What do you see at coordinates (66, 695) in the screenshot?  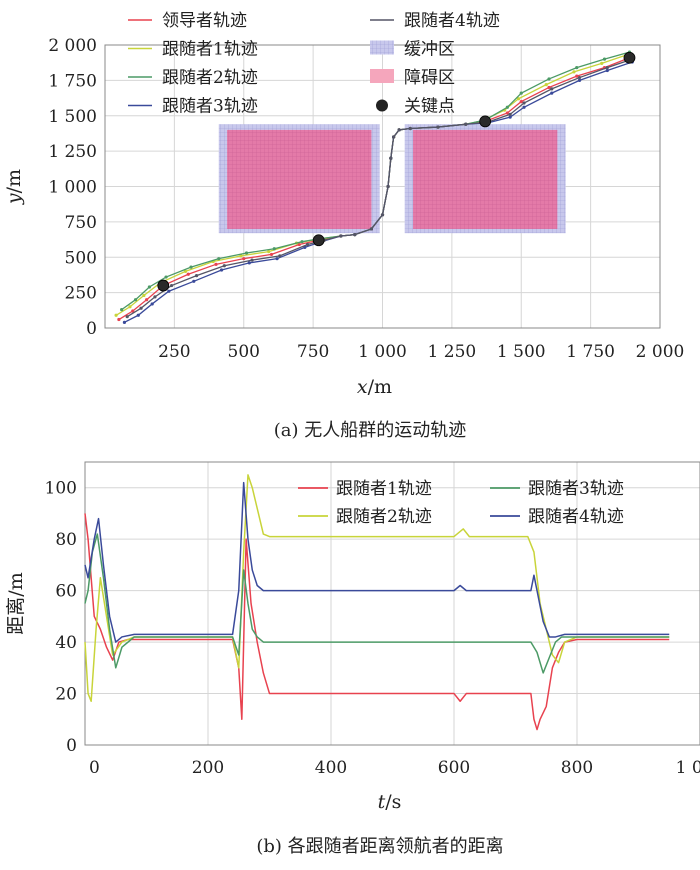 I see `y-tick-label: 20` at bounding box center [66, 695].